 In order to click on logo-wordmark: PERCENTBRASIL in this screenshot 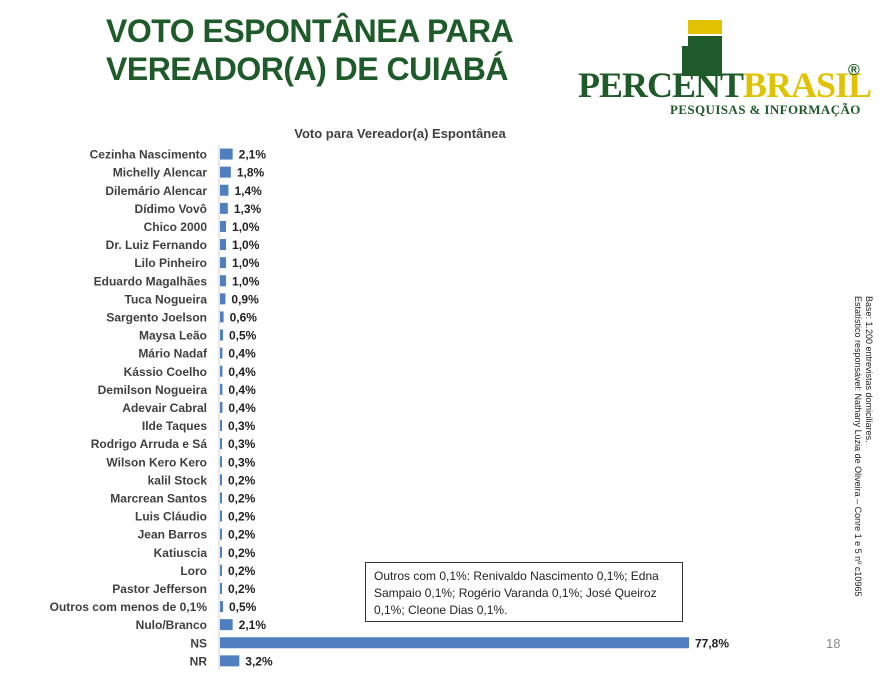, I will do `click(725, 85)`.